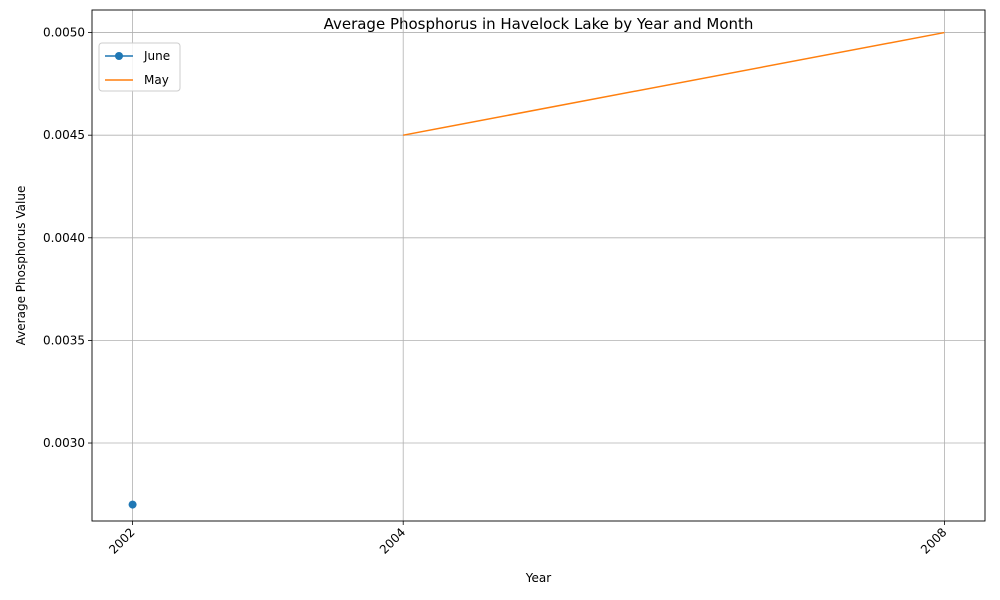  What do you see at coordinates (64, 443) in the screenshot?
I see `y-tick-label: 0.0030` at bounding box center [64, 443].